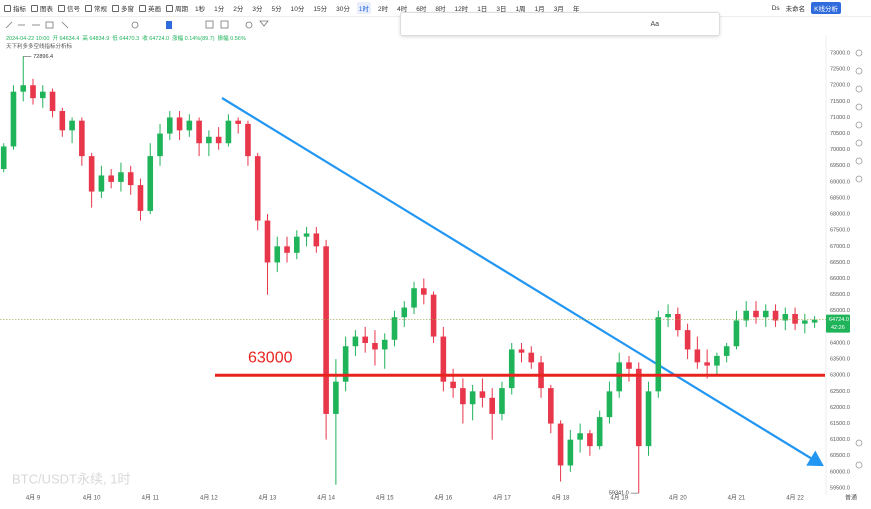  I want to click on y-tick-label: 73000.0, so click(840, 53).